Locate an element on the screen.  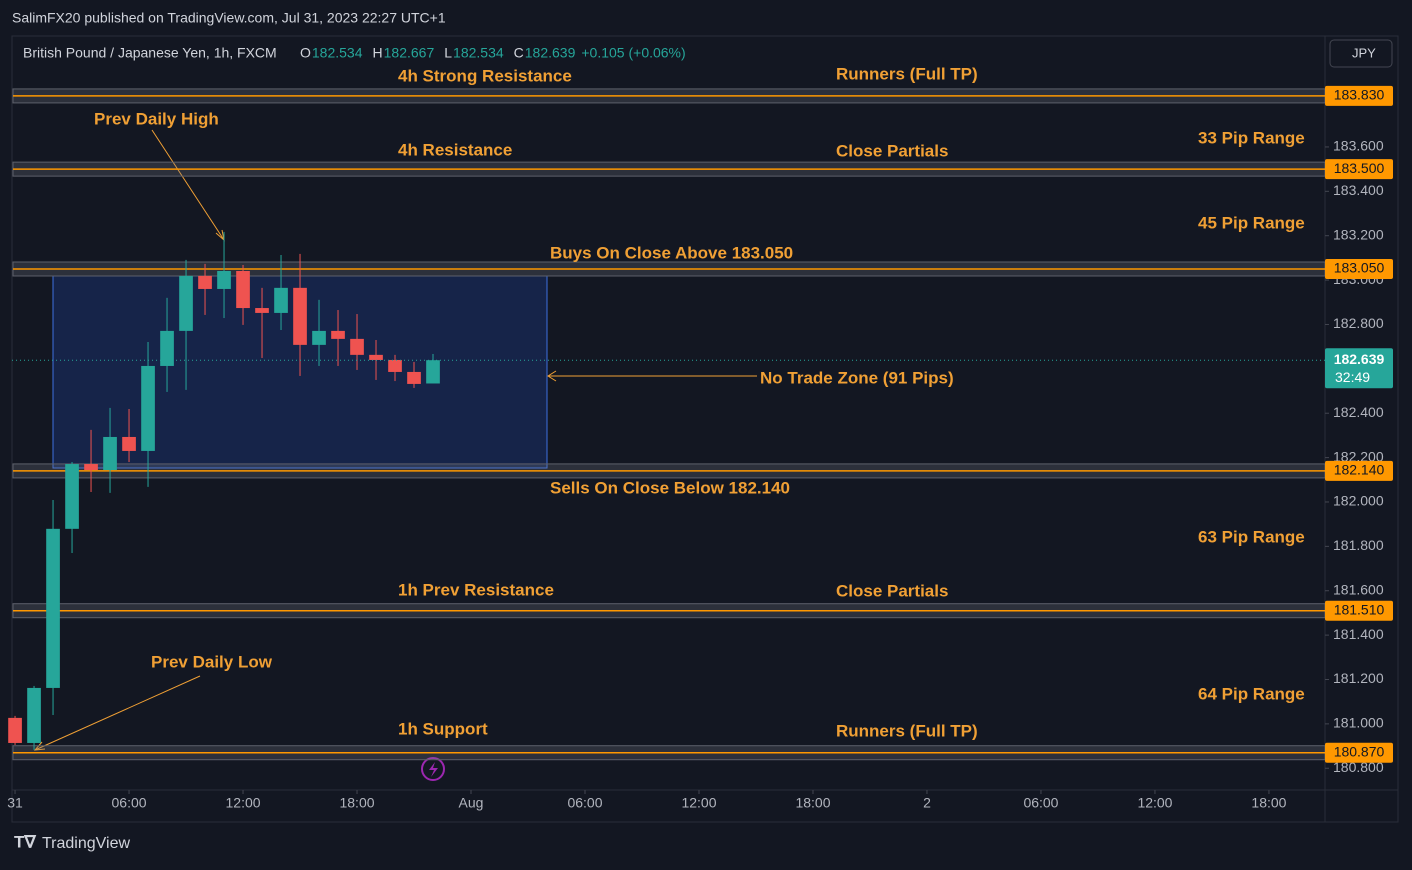
annotation: Sells On Close Below 182.140 is located at coordinates (670, 487).